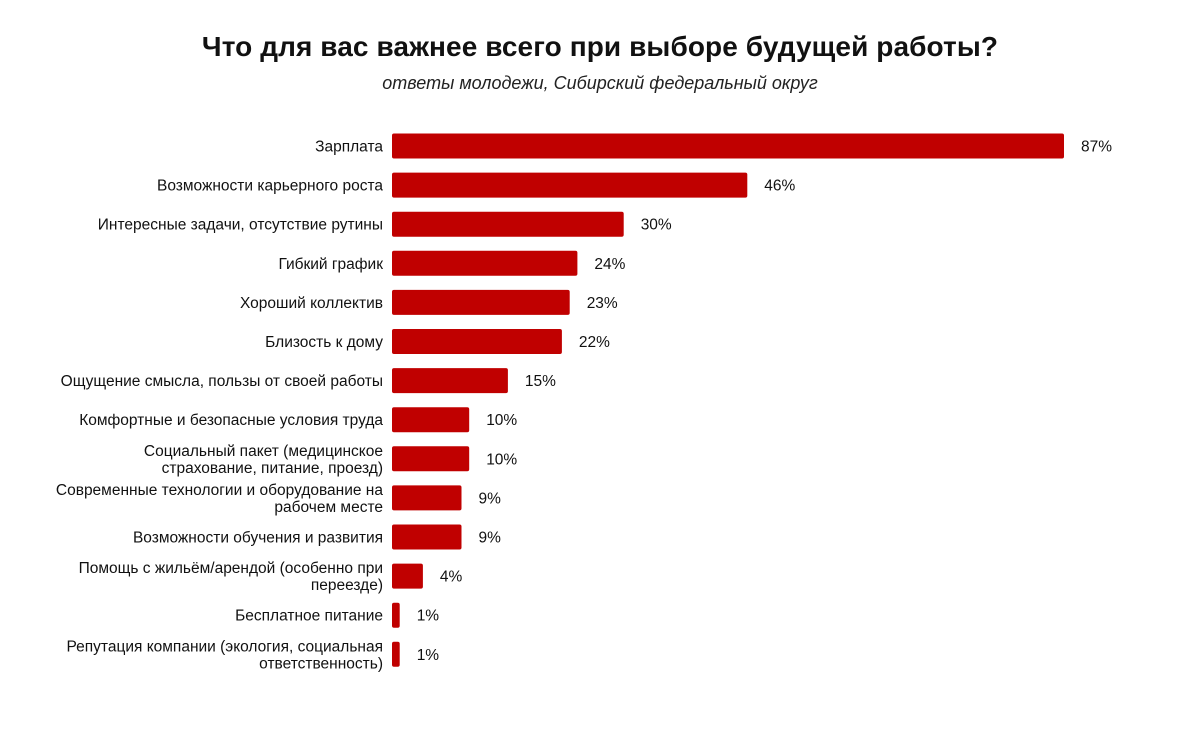 This screenshot has height=742, width=1200. I want to click on category-label-3: Интересные задачи, отсутствие рутины, so click(240, 225).